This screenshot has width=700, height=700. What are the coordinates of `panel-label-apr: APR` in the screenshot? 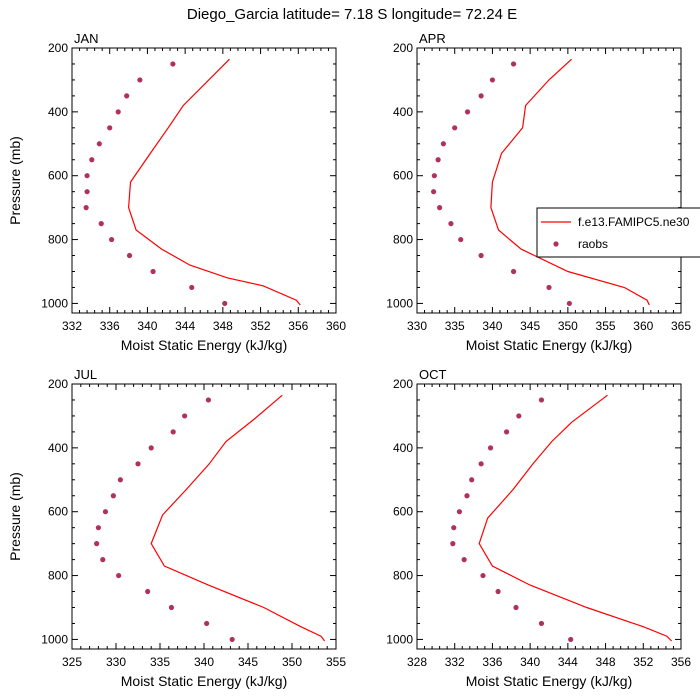 It's located at (432, 38).